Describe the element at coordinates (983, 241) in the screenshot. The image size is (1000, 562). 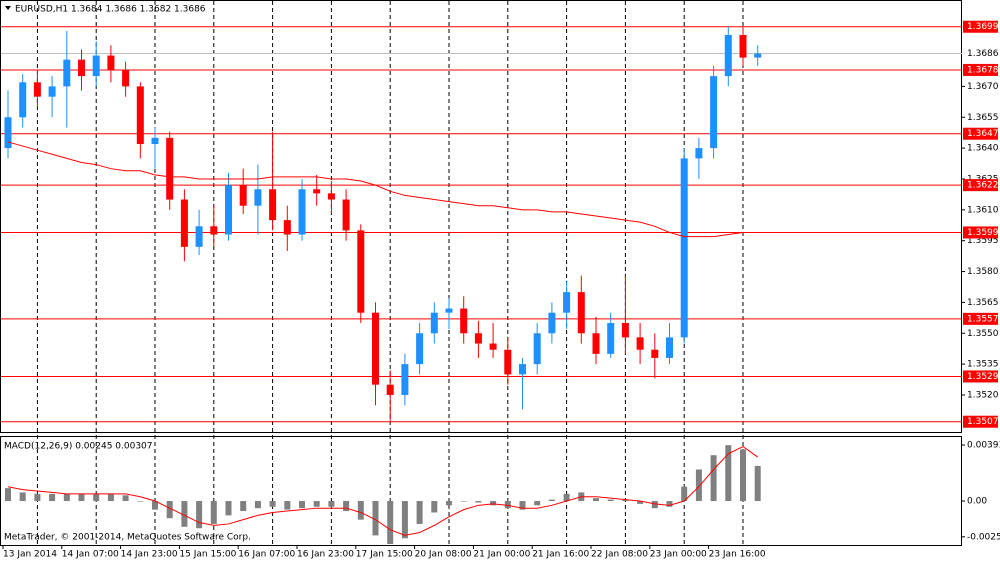
I see `y-tick-label: 1.3595` at that location.